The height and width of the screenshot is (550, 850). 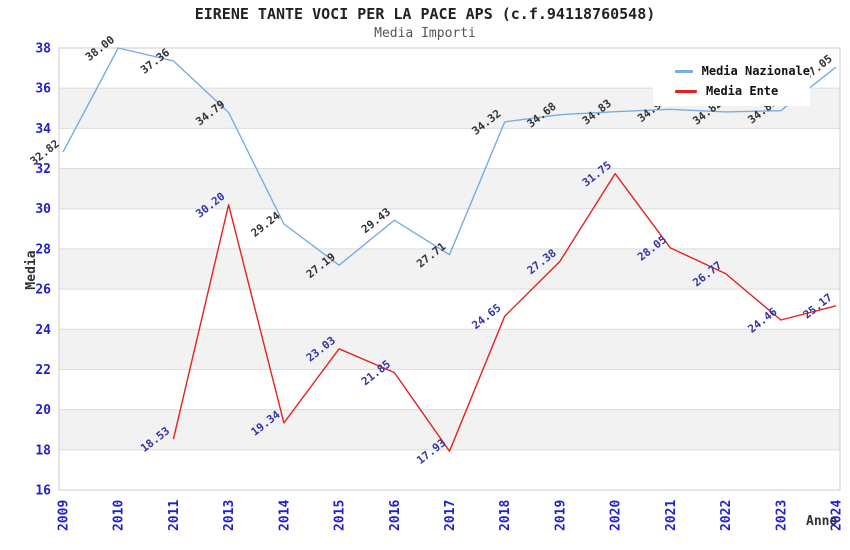 I want to click on data-label: 24.65, so click(x=486, y=316).